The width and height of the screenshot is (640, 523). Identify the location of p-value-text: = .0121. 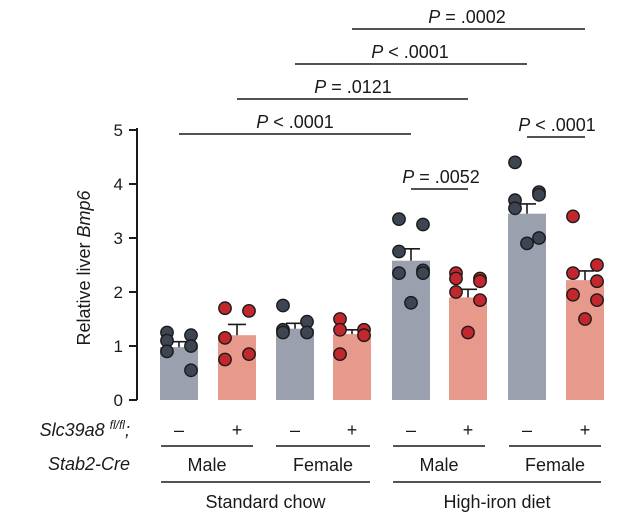
(359, 87).